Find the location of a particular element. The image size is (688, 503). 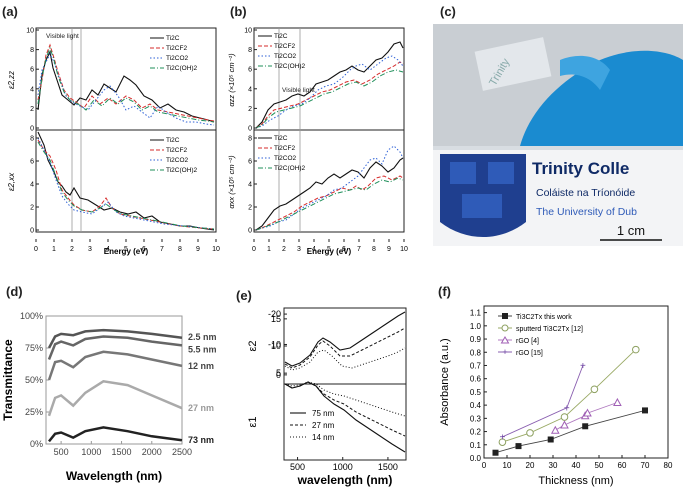

panel-f-xtick-label: 40 is located at coordinates (576, 465).